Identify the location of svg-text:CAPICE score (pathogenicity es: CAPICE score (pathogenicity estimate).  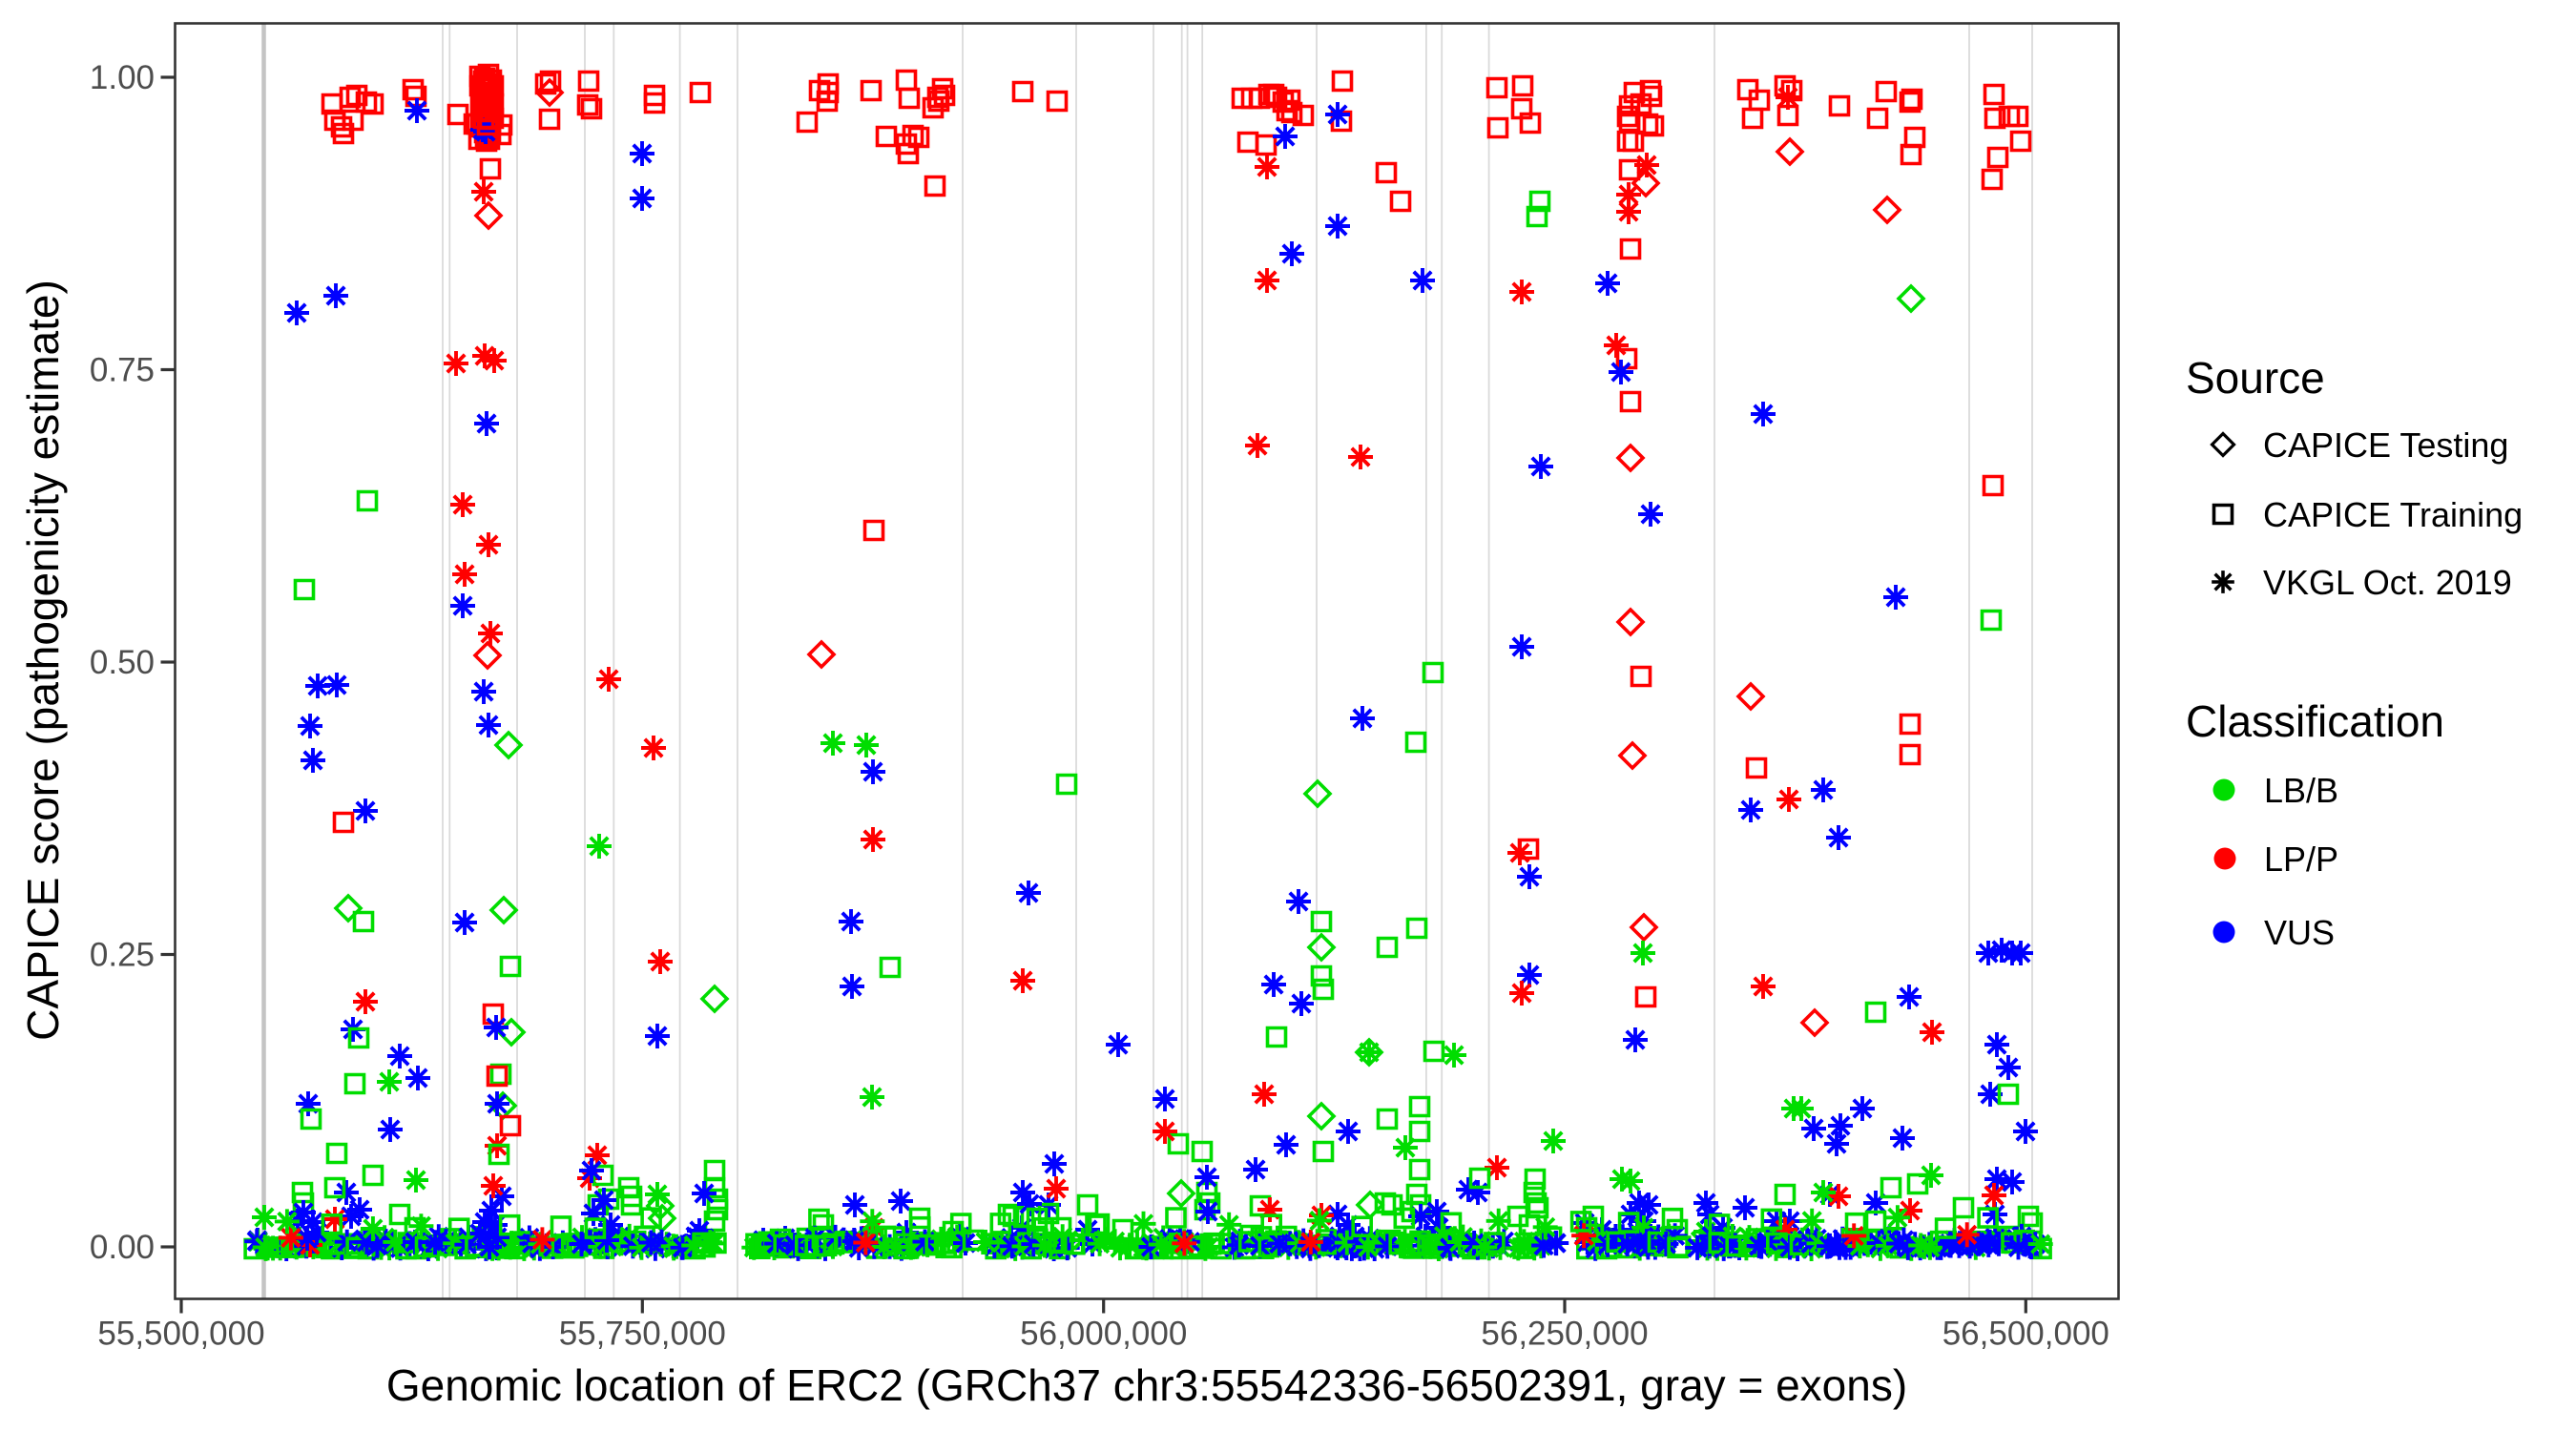
(43, 660).